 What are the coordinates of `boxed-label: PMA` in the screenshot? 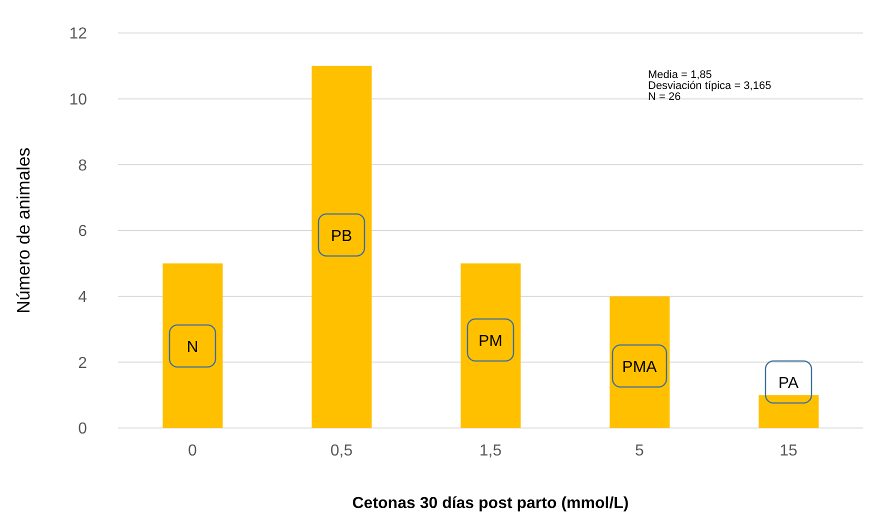 It's located at (640, 366).